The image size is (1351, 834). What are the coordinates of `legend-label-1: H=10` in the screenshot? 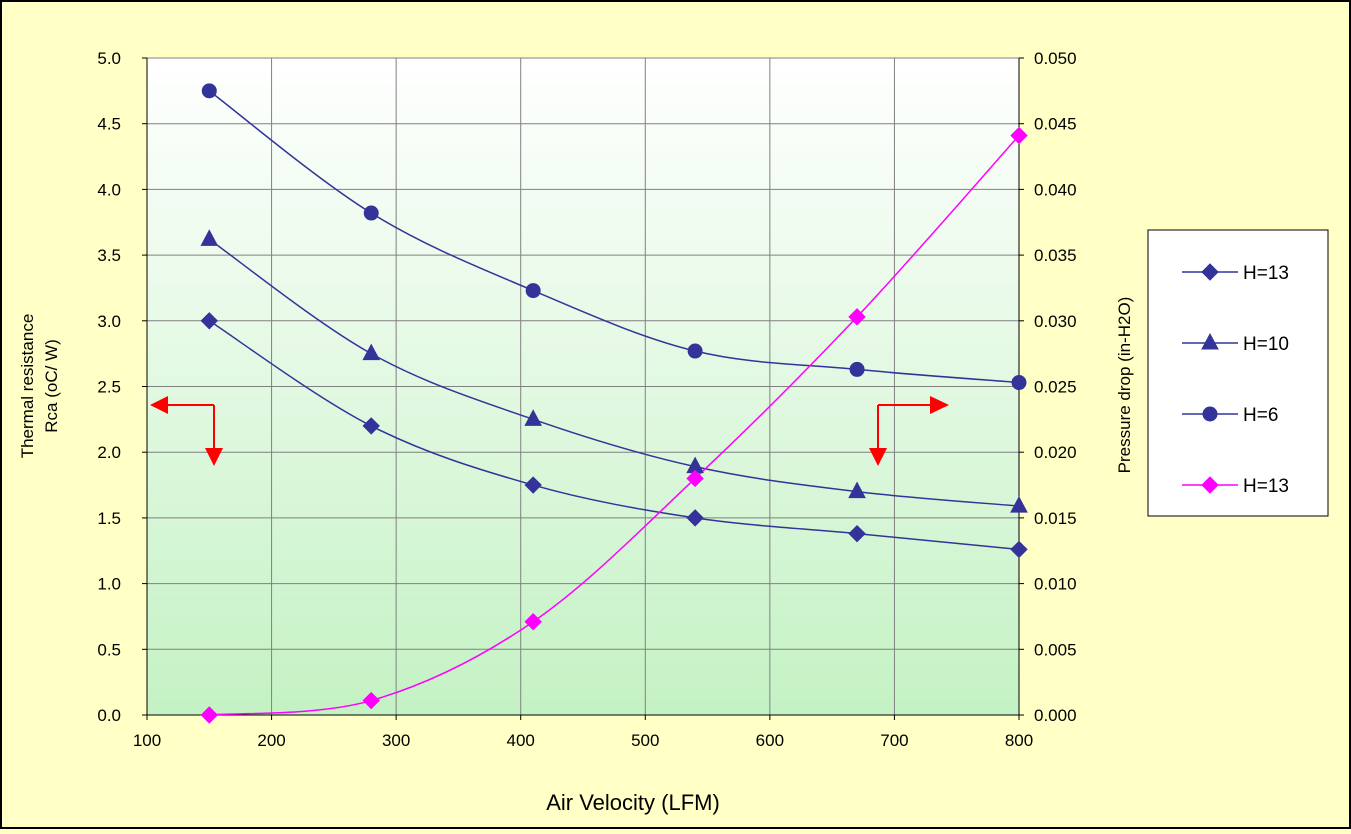 It's located at (1266, 344).